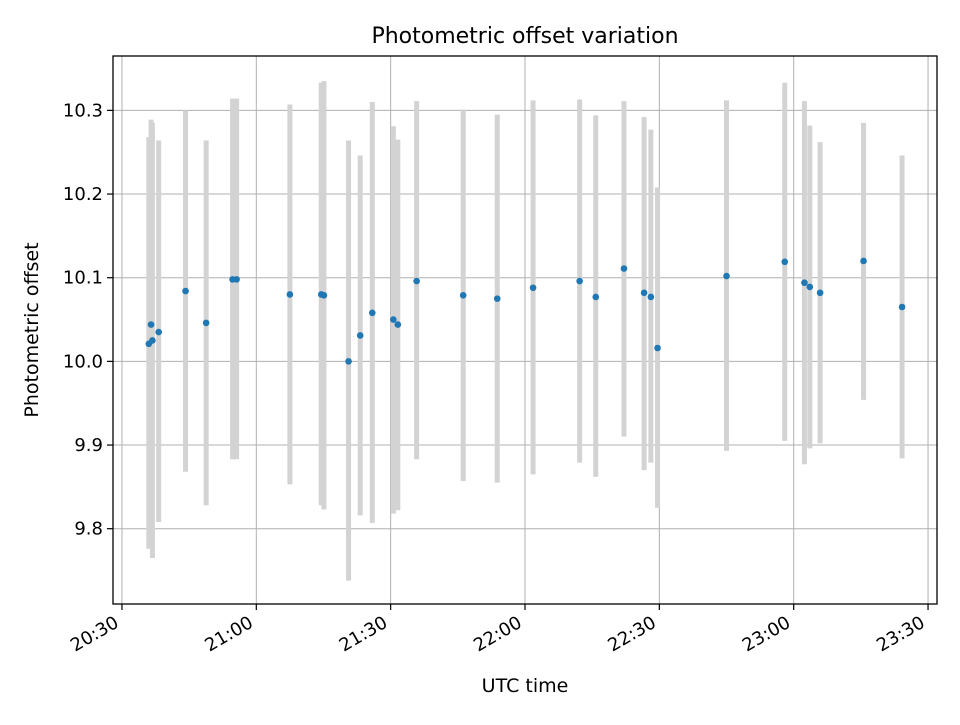  What do you see at coordinates (525, 686) in the screenshot?
I see `x-axis-label: UTC time` at bounding box center [525, 686].